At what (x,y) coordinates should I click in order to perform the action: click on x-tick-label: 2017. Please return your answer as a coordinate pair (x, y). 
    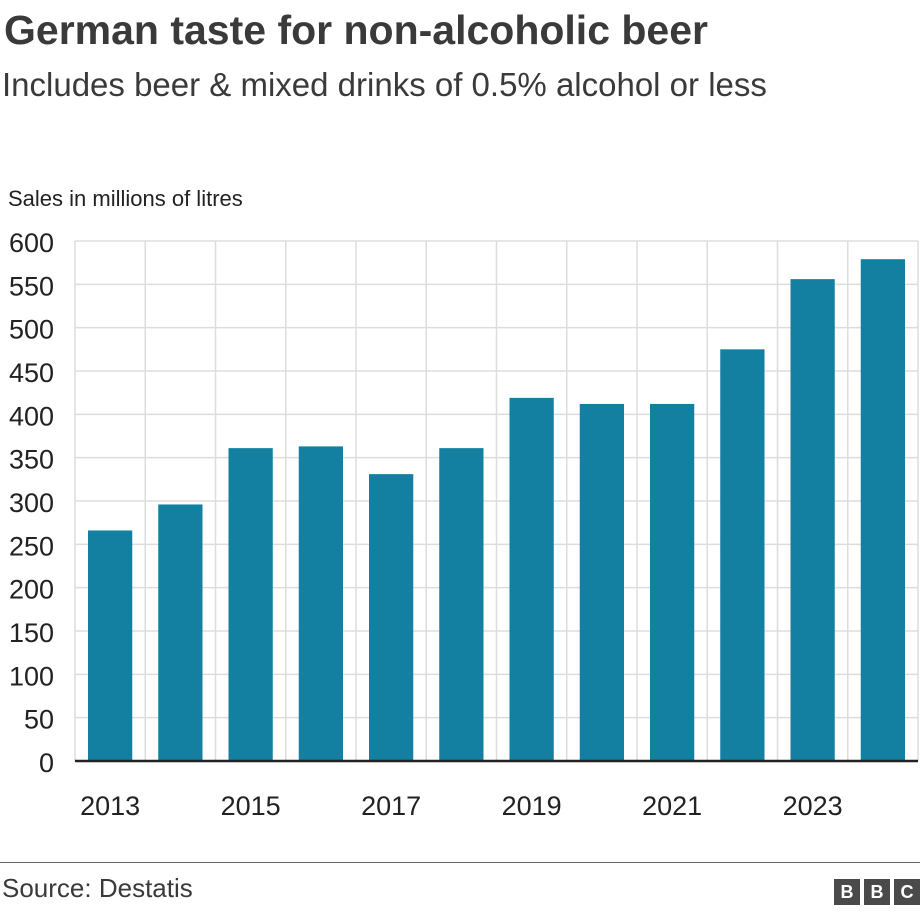
    Looking at the image, I should click on (391, 806).